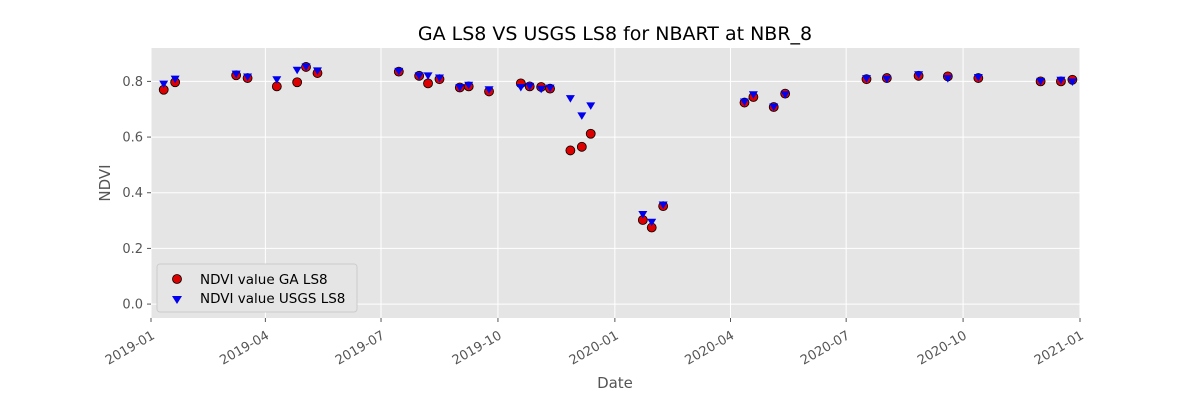 The image size is (1200, 400). I want to click on legend-circle-marker, so click(177, 279).